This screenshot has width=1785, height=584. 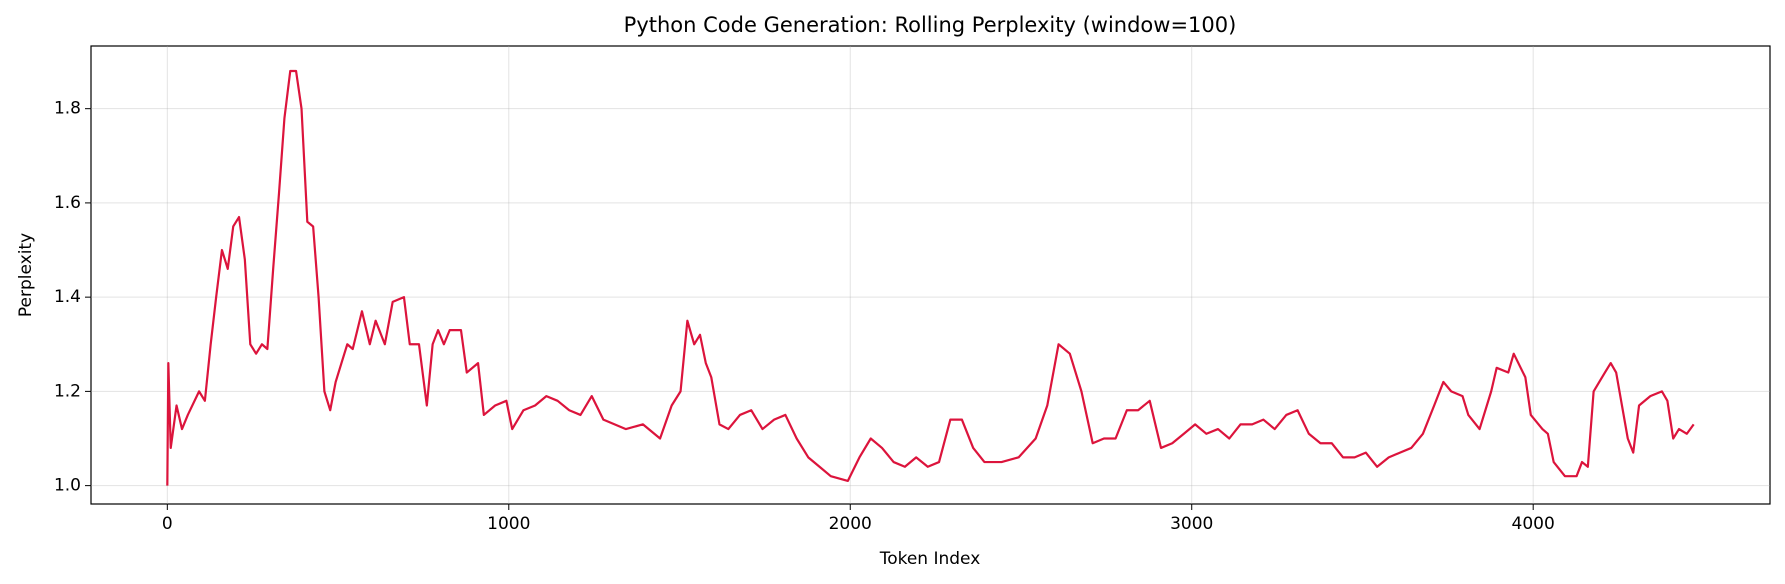 I want to click on y-tick-label: 1.4, so click(x=67, y=297).